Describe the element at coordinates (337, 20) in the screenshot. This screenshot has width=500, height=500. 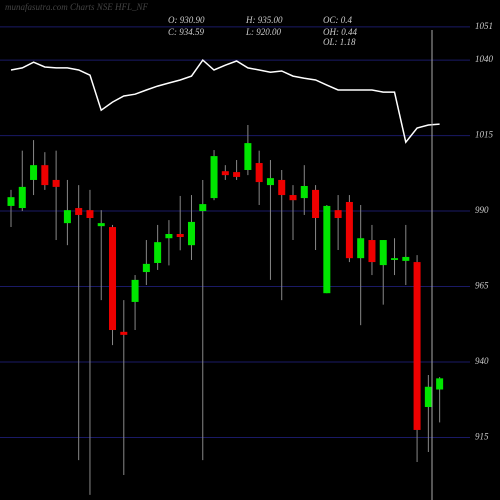
I see `info-text: OC: 0.4` at that location.